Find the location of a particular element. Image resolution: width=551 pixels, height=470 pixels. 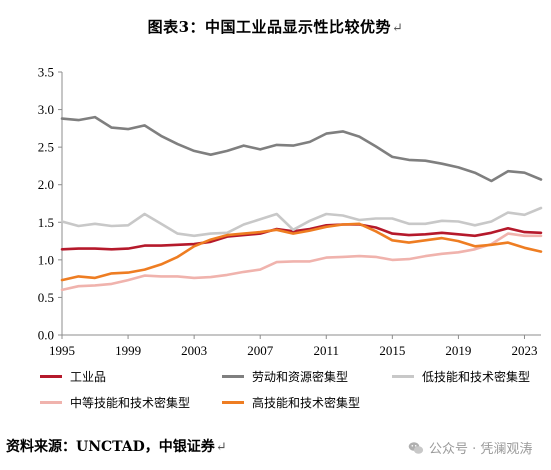

wechat-icon is located at coordinates (416, 447).